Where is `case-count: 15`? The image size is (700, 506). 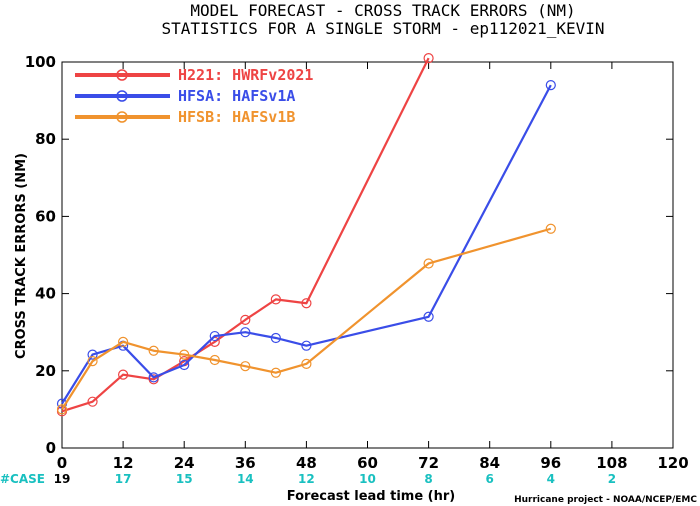
case-count: 15 is located at coordinates (184, 479).